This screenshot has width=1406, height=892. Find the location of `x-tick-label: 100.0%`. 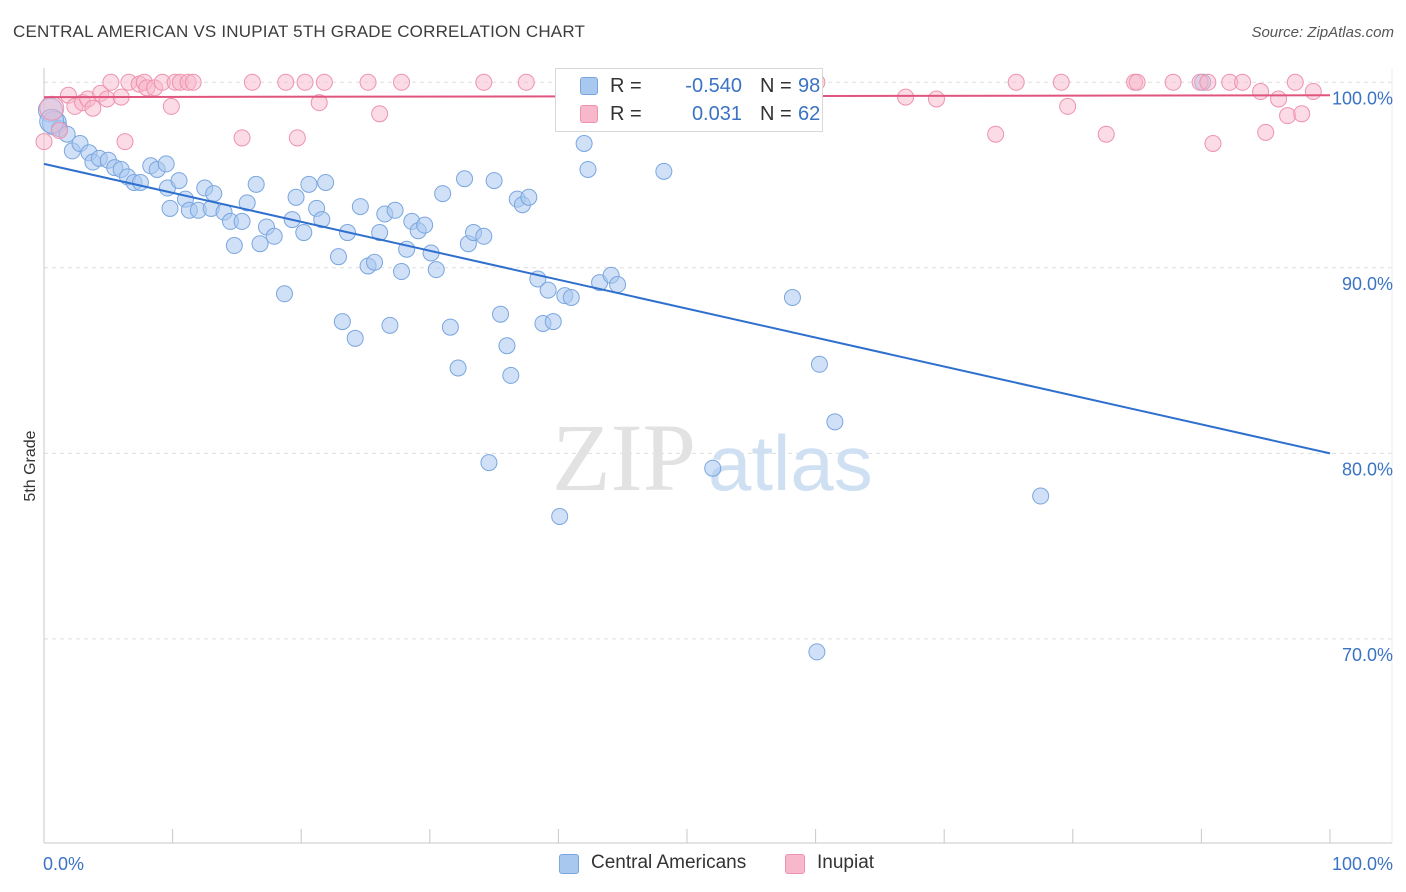

x-tick-label: 100.0% is located at coordinates (1362, 864).